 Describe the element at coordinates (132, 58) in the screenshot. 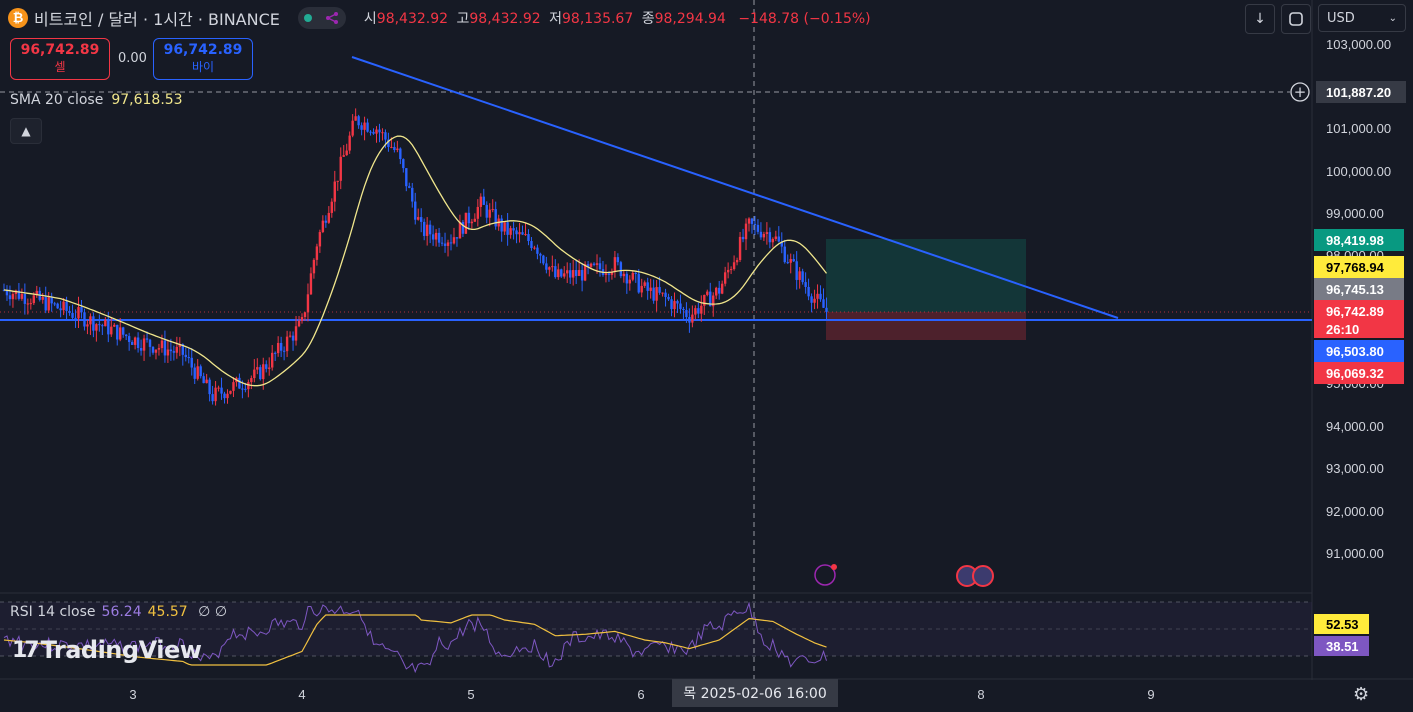

I see `spread-value: 0.00` at that location.